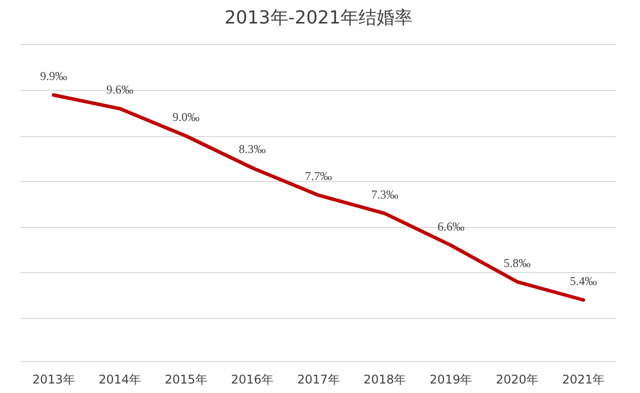 This screenshot has width=640, height=393. Describe the element at coordinates (53, 379) in the screenshot. I see `x-tick-label: 2013年` at that location.